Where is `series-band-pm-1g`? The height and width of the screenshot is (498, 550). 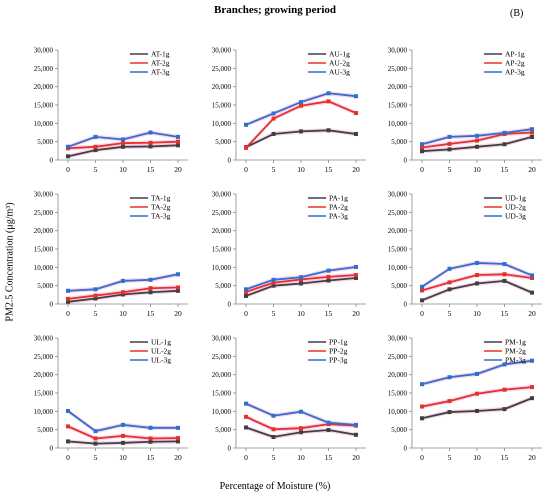
series-band-pm-1g is located at coordinates (477, 408).